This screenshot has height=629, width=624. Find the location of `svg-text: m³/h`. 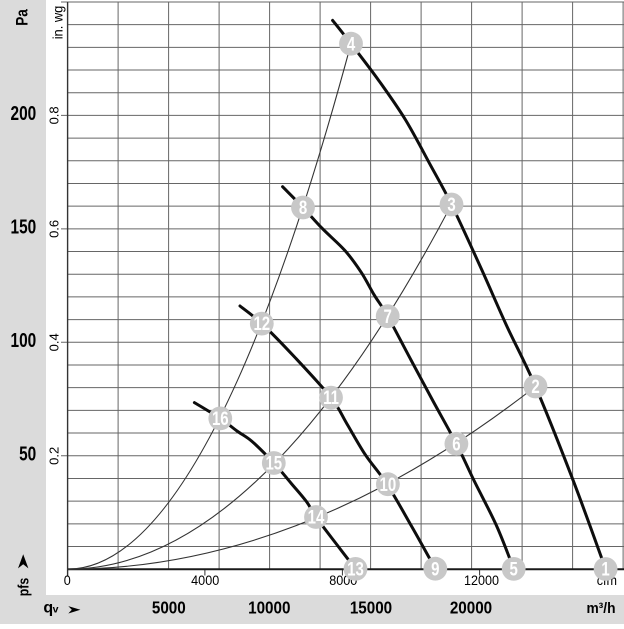

svg-text: m³/h is located at coordinates (600, 608).